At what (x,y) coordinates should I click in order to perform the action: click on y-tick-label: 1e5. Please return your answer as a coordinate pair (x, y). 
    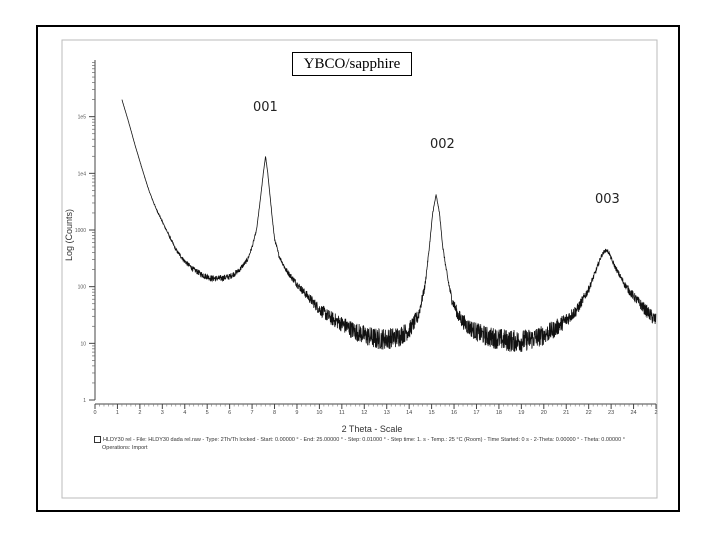
    Looking at the image, I should click on (82, 118).